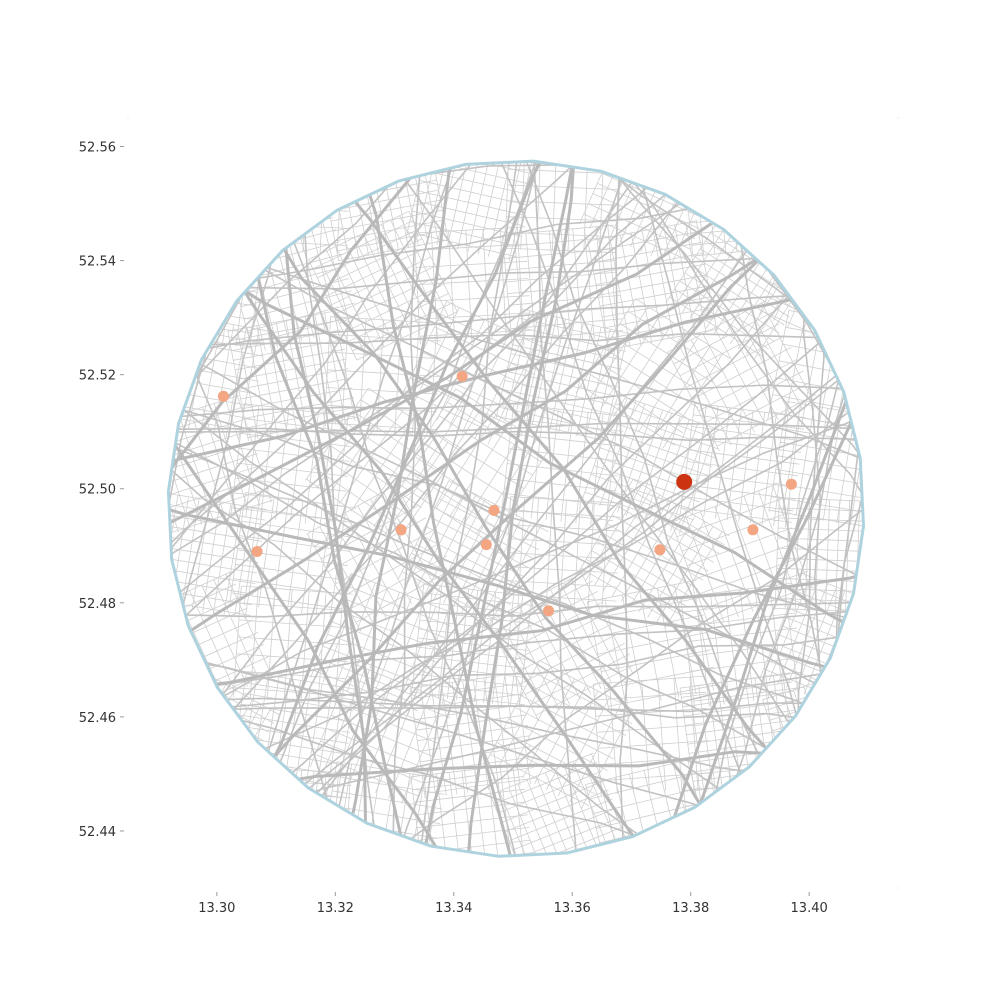 The width and height of the screenshot is (1000, 1000). What do you see at coordinates (572, 908) in the screenshot?
I see `x-tick-label: 13.36` at bounding box center [572, 908].